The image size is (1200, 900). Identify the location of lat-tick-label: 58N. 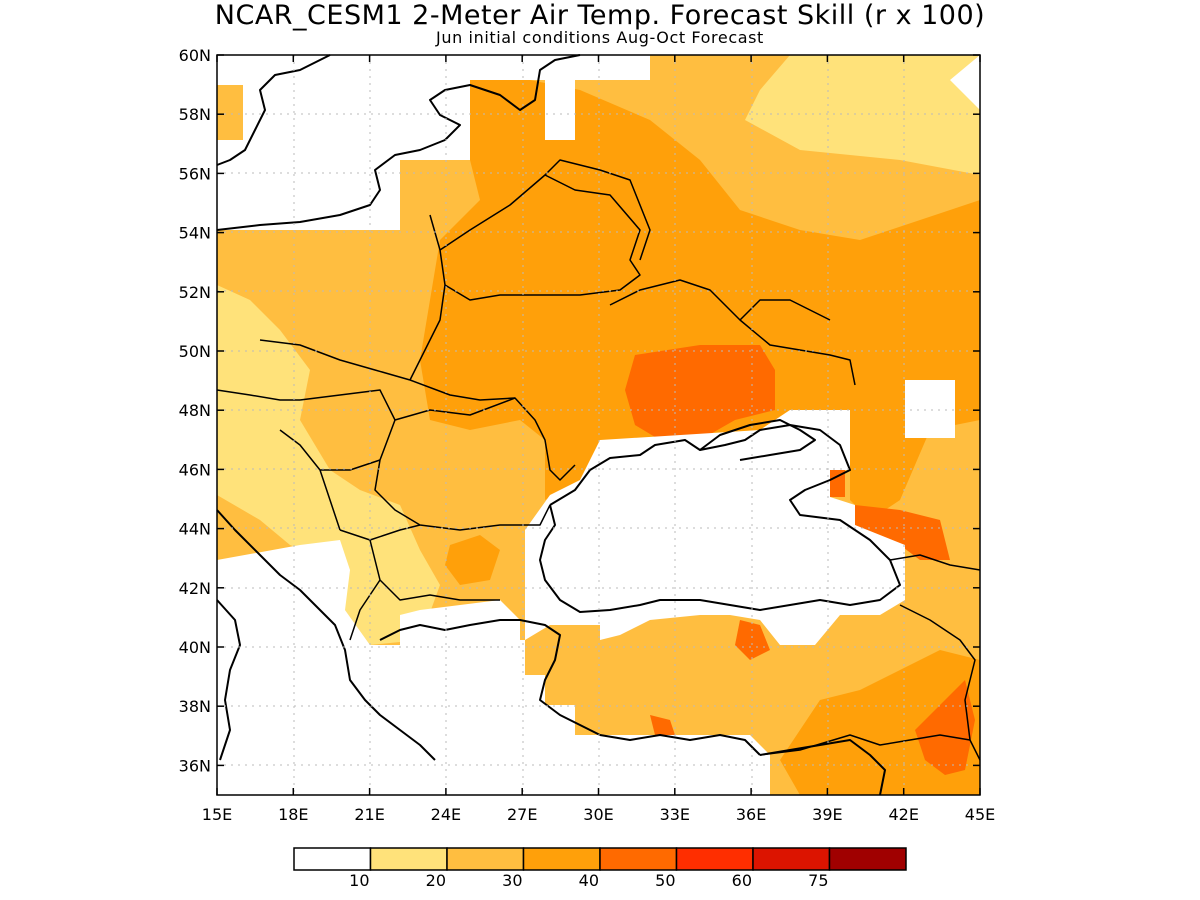
(195, 114).